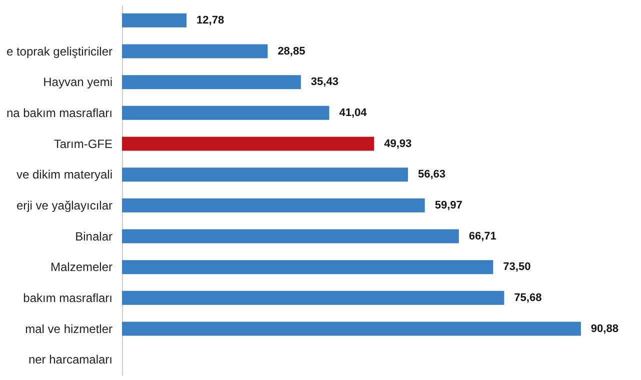 Image resolution: width=641 pixels, height=380 pixels. What do you see at coordinates (81, 267) in the screenshot?
I see `y-tick-label: Malzemeler` at bounding box center [81, 267].